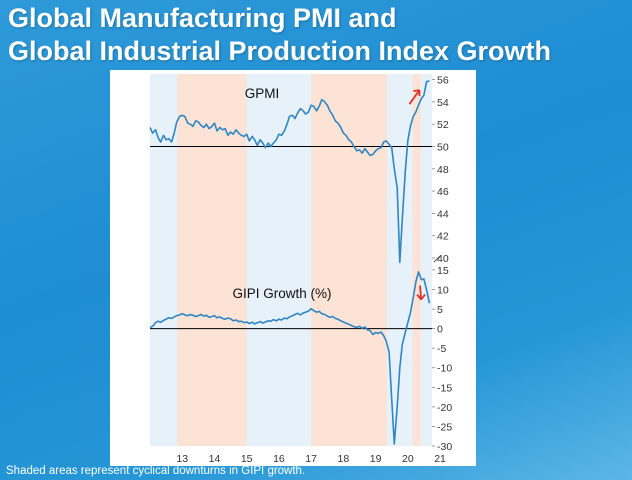 The width and height of the screenshot is (632, 480). What do you see at coordinates (441, 349) in the screenshot?
I see `y-tick-label: -5` at bounding box center [441, 349].